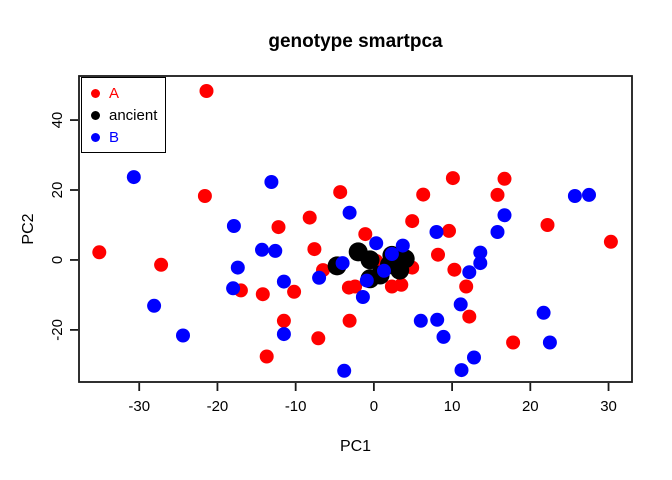 This screenshot has height=480, width=672. What do you see at coordinates (296, 406) in the screenshot?
I see `x-tick-label: -10` at bounding box center [296, 406].